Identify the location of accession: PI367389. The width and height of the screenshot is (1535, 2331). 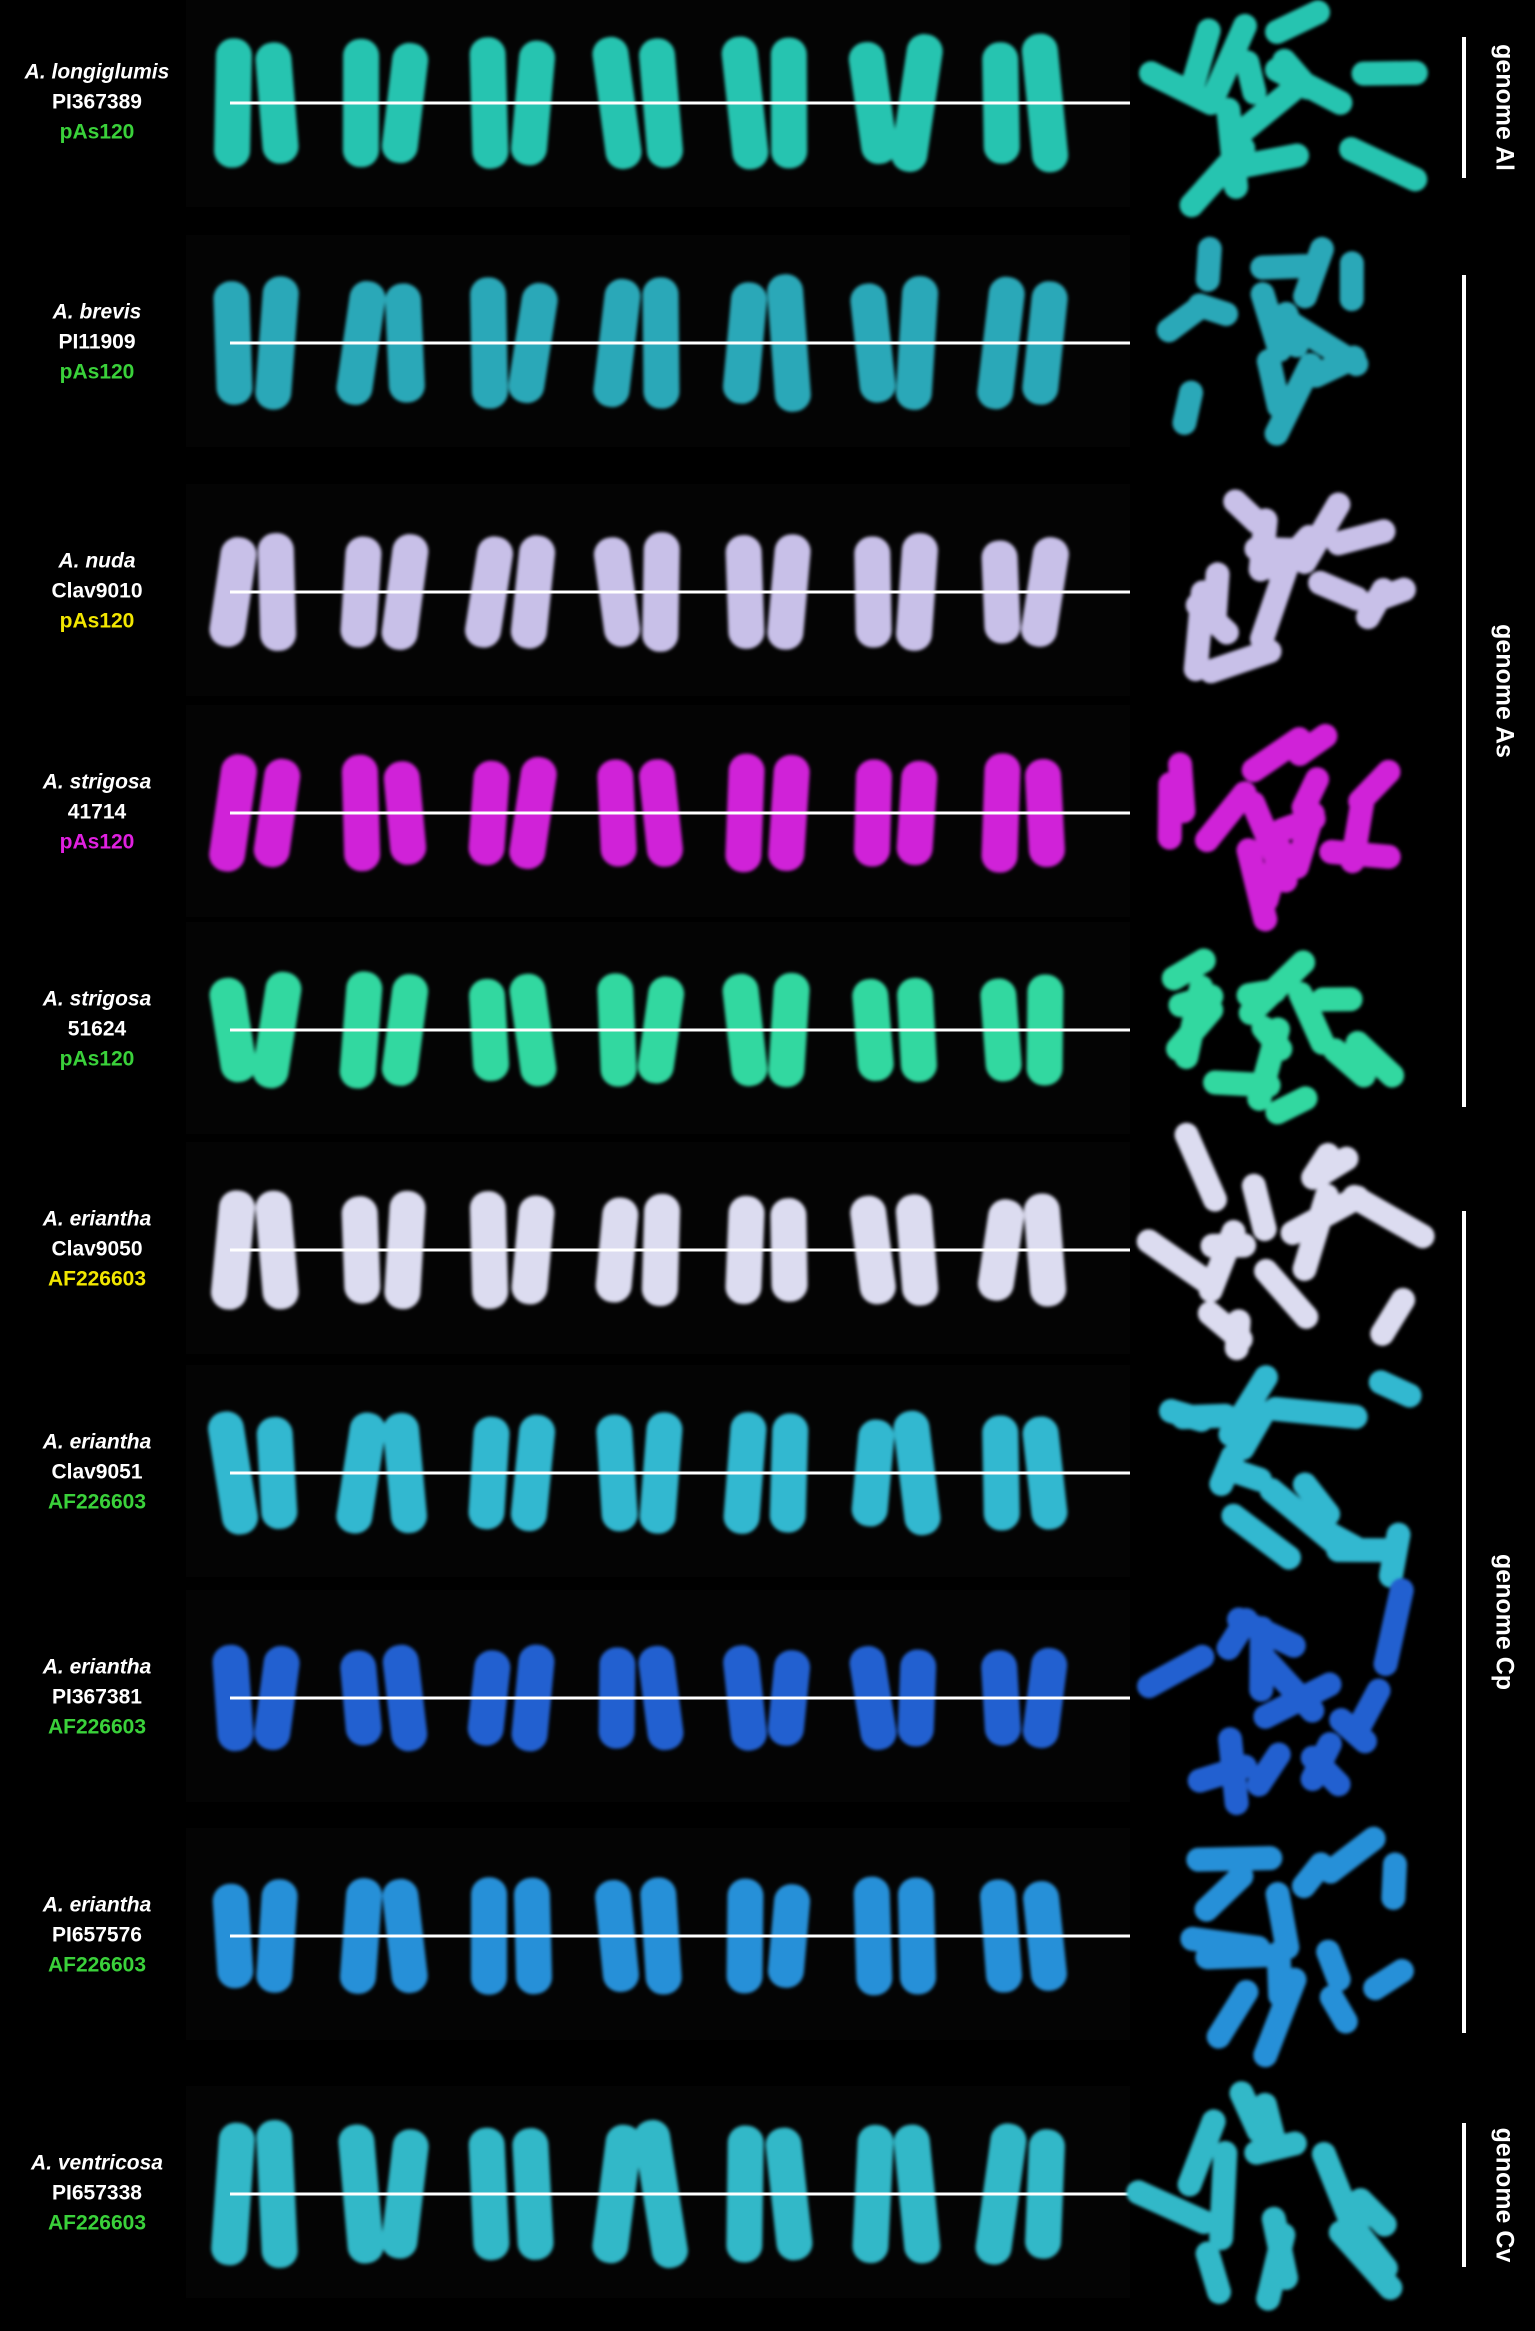
(97, 102).